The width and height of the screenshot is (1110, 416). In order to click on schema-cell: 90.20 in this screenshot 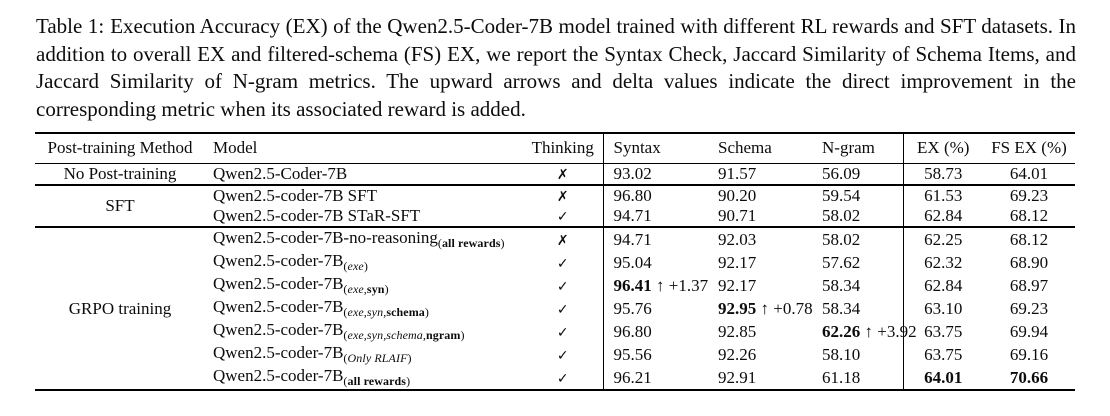, I will do `click(760, 195)`.